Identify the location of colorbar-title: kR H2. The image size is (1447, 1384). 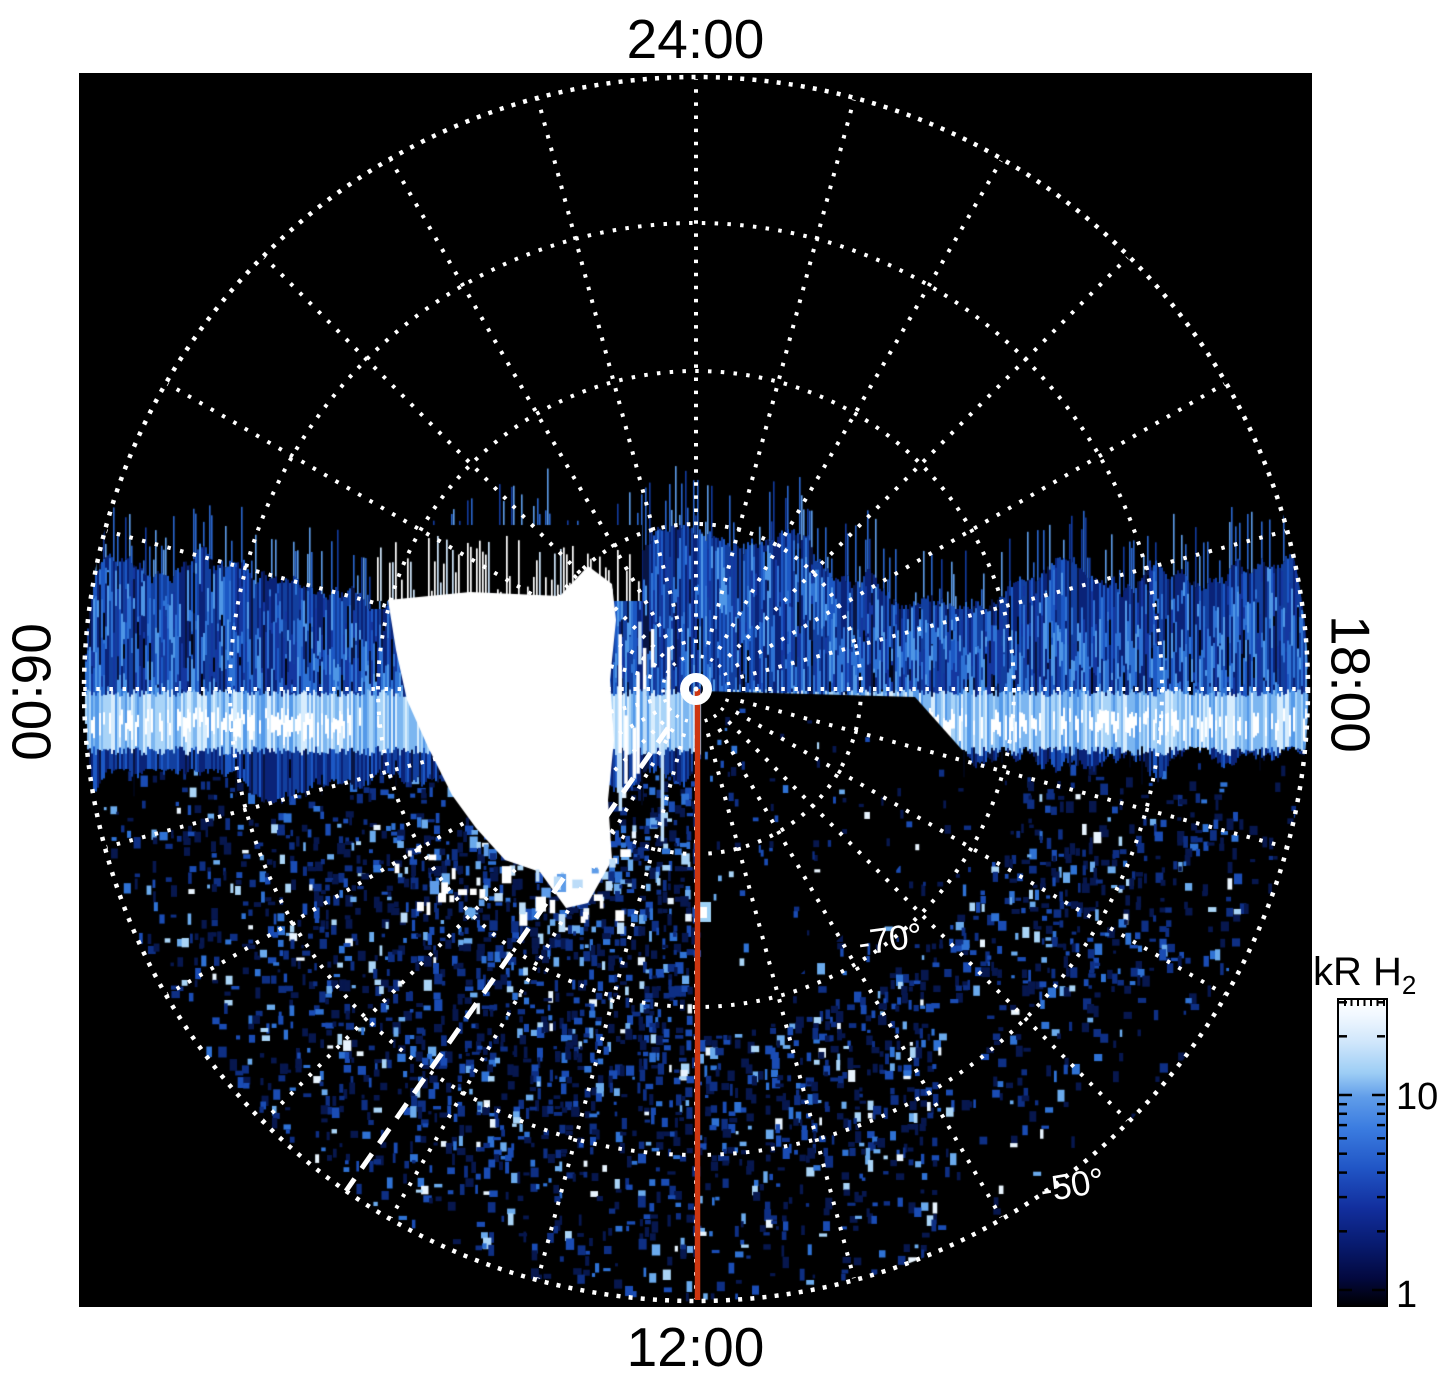
(1364, 974).